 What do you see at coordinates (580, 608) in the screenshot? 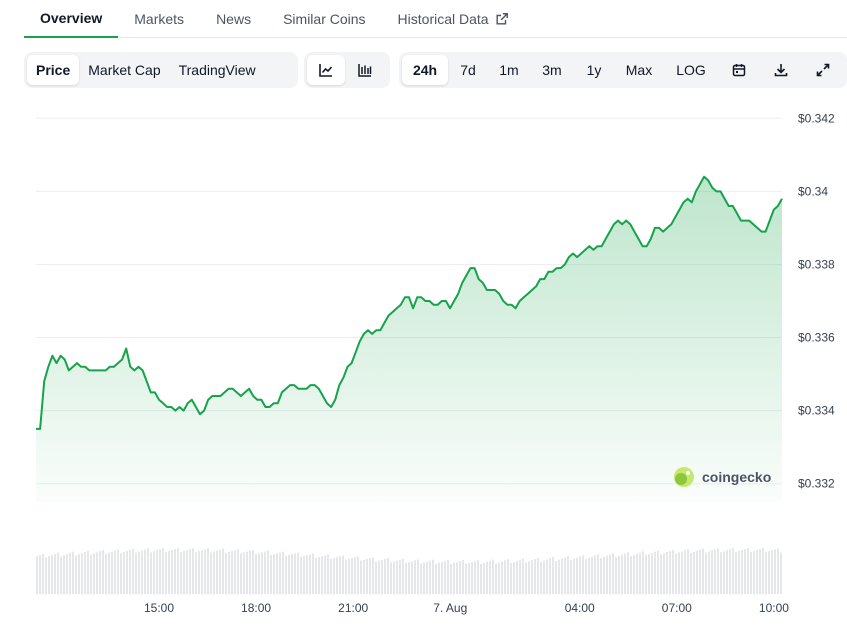
I see `x-tick-label: 04:00` at bounding box center [580, 608].